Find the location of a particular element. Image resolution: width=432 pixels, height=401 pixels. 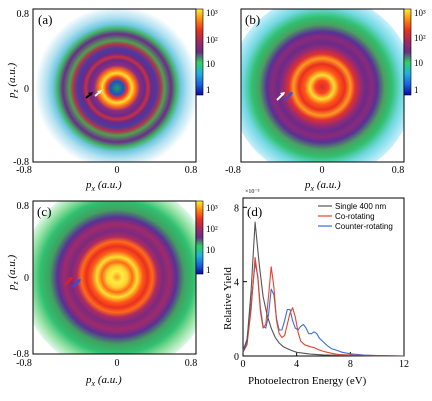

panel-c-arrows is located at coordinates (72, 282).